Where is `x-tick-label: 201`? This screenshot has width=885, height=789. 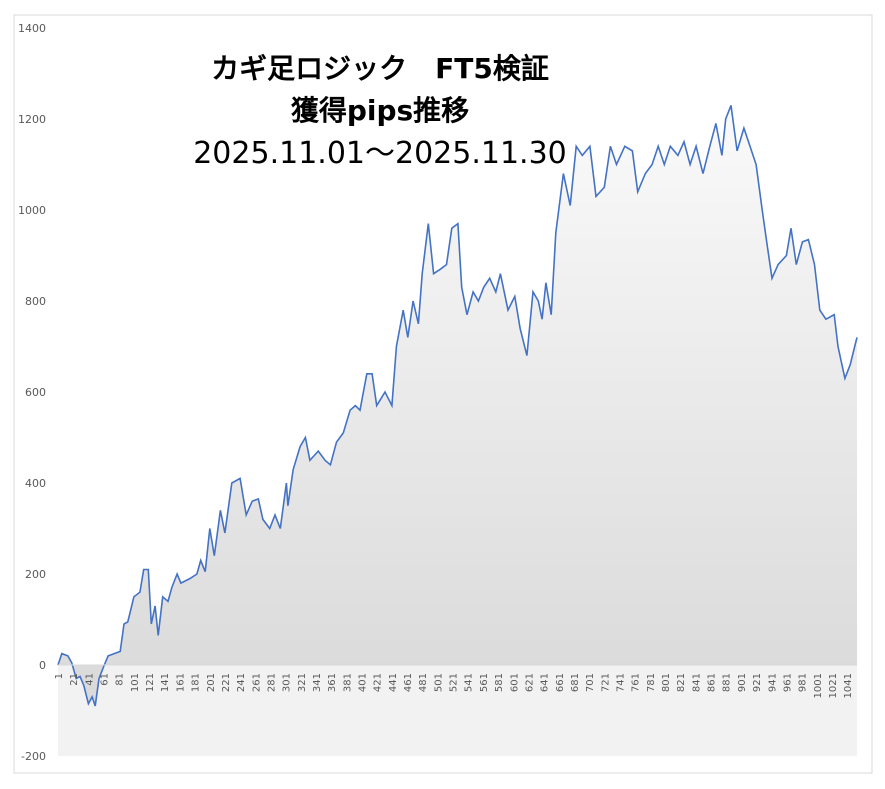
x-tick-label: 201 is located at coordinates (211, 682).